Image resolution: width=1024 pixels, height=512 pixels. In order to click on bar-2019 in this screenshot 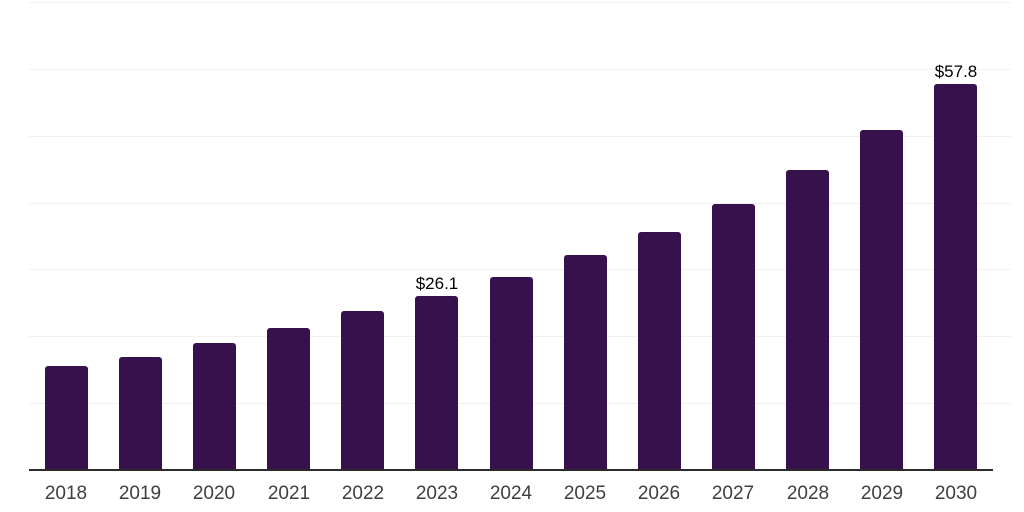, I will do `click(140, 413)`.